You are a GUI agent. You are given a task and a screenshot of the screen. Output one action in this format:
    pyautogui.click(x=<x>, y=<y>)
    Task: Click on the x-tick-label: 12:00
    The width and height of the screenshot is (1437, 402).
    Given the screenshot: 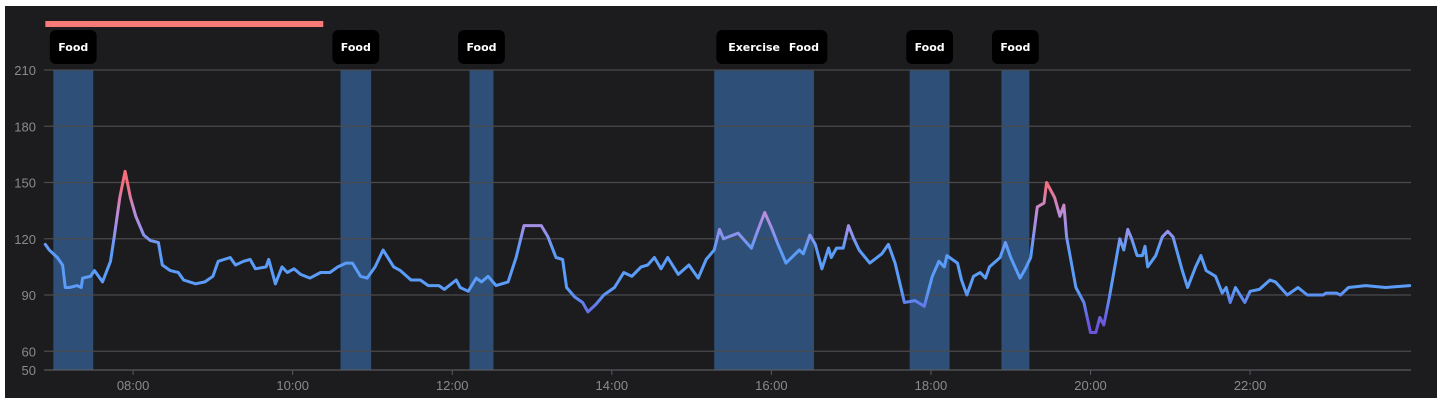 What is the action you would take?
    pyautogui.click(x=452, y=385)
    